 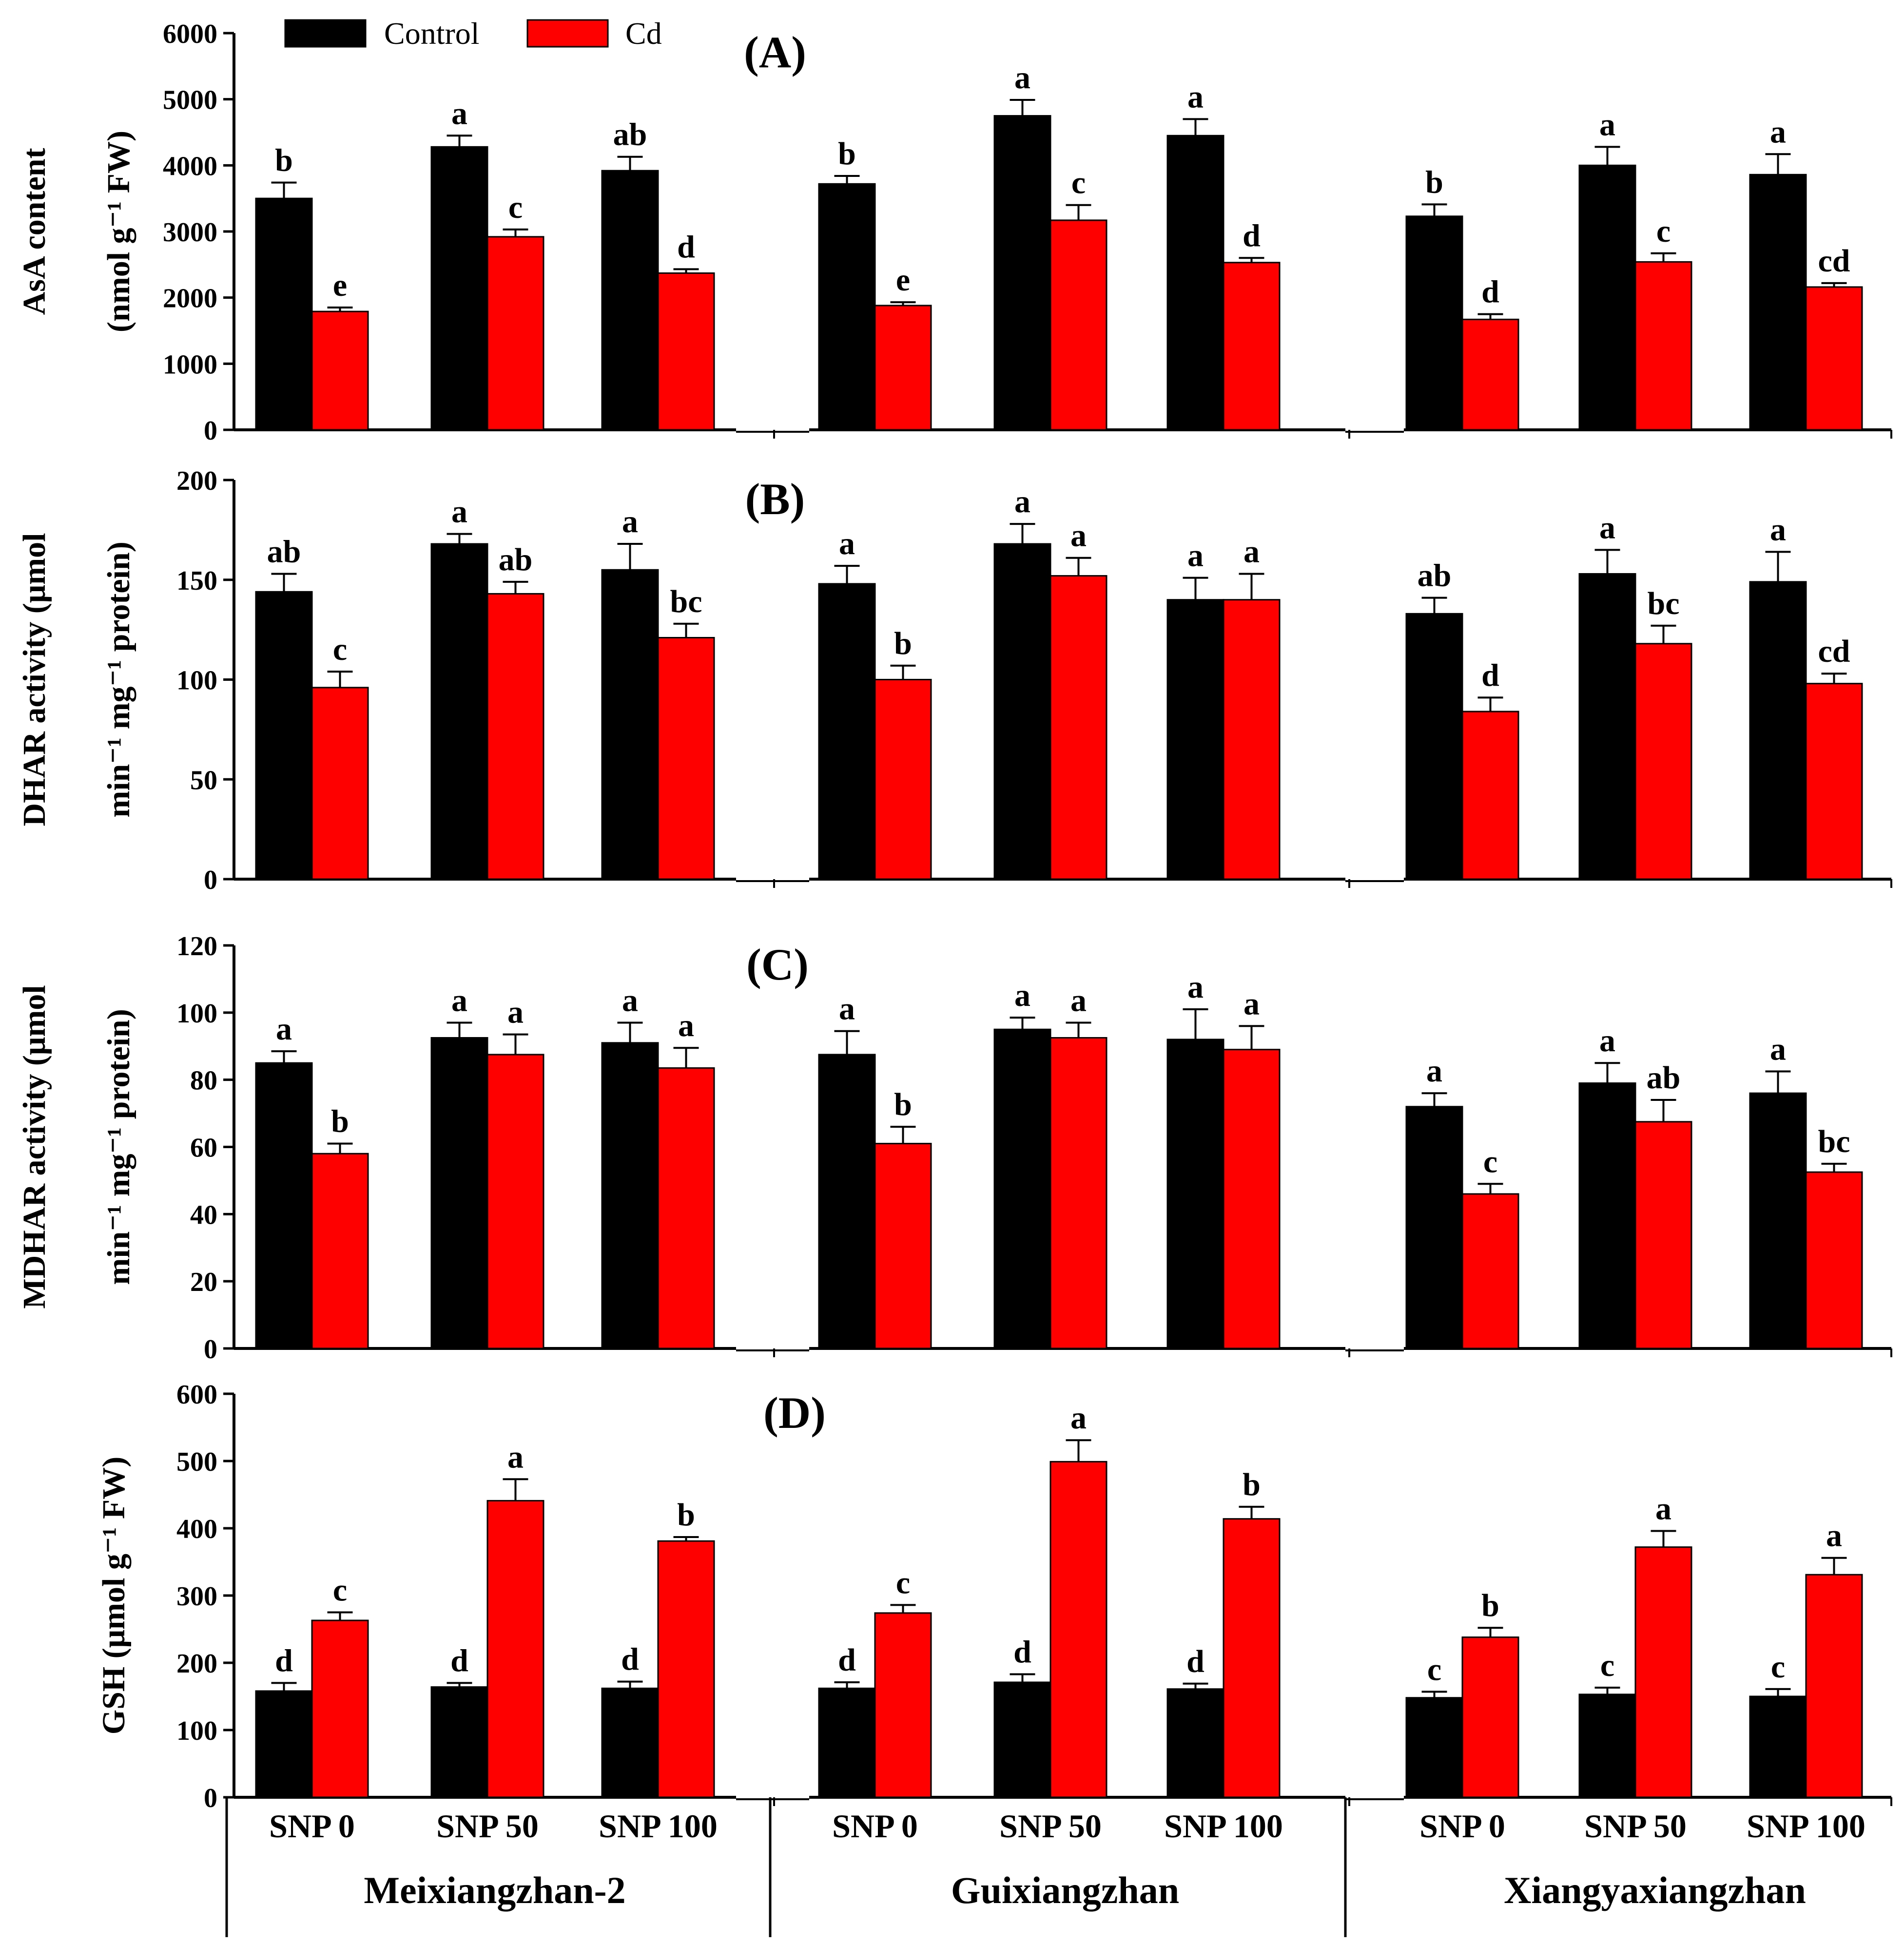 What do you see at coordinates (190, 34) in the screenshot?
I see `y-tick-label: 6000` at bounding box center [190, 34].